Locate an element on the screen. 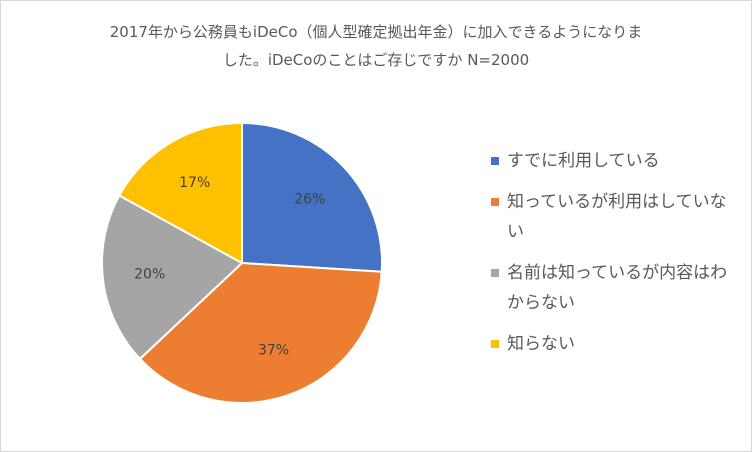  legend-label-know-not-using: 知っているが利用はしていない is located at coordinates (617, 217).